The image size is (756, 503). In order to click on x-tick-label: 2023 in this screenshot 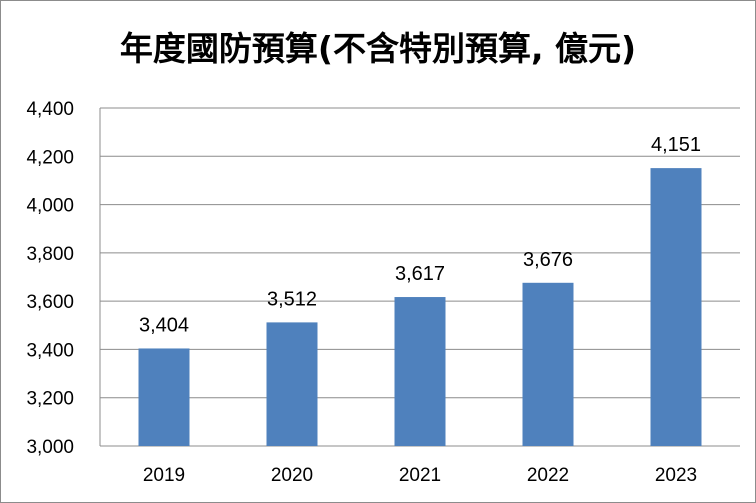, I will do `click(676, 475)`.